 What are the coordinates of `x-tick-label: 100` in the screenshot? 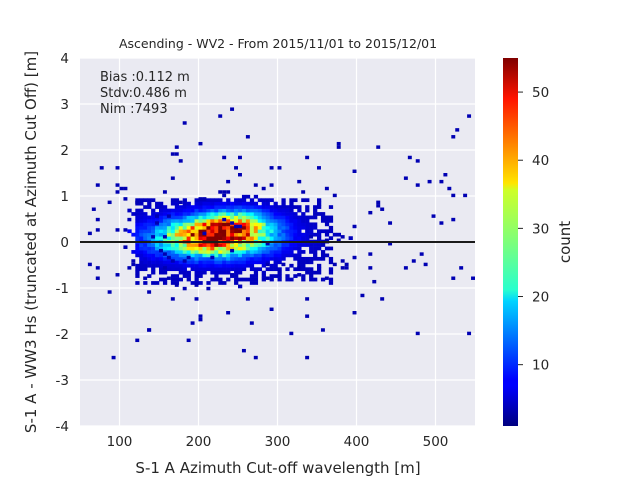 It's located at (120, 442).